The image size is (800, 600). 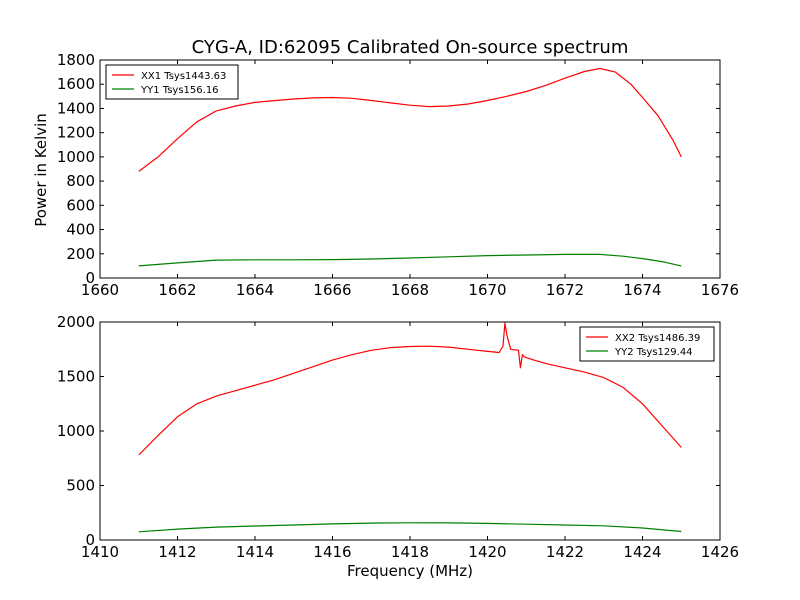 What do you see at coordinates (720, 290) in the screenshot?
I see `x-tick-label: 1676` at bounding box center [720, 290].